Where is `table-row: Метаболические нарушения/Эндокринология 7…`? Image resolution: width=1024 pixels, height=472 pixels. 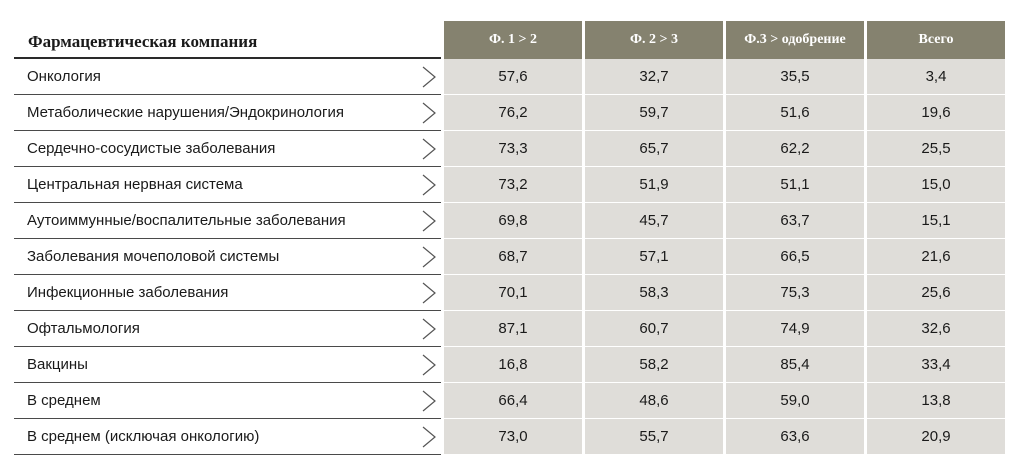 table-row: Метаболические нарушения/Эндокринология 7… is located at coordinates (511, 113).